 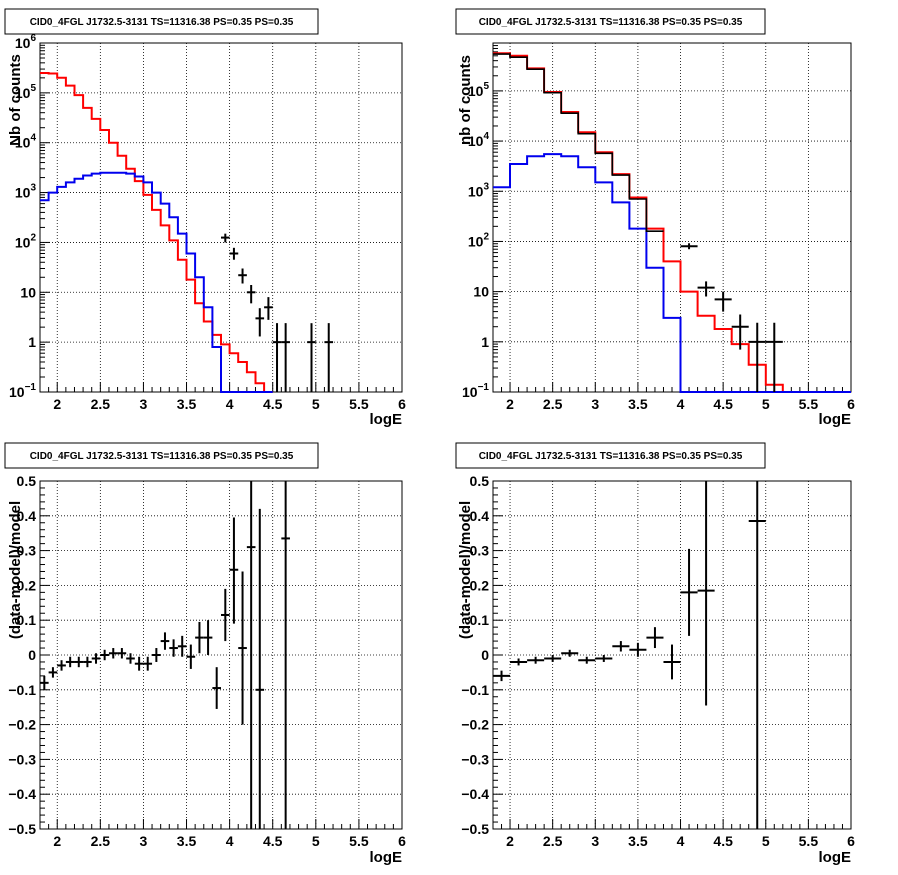 I want to click on y-tick-label: 0, so click(x=485, y=655).